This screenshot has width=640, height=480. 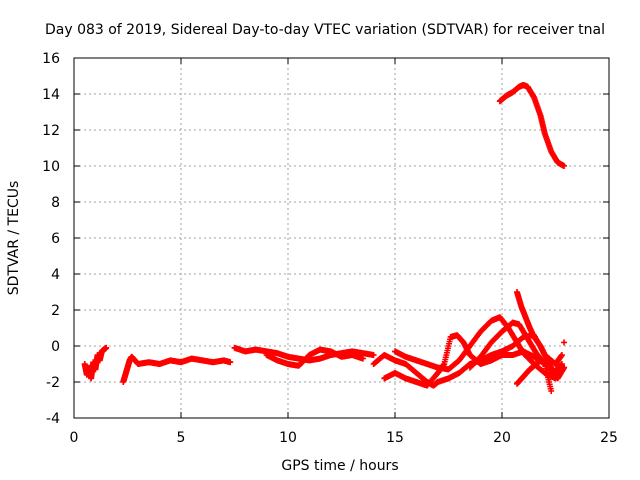 I want to click on series-outlier, so click(x=564, y=342).